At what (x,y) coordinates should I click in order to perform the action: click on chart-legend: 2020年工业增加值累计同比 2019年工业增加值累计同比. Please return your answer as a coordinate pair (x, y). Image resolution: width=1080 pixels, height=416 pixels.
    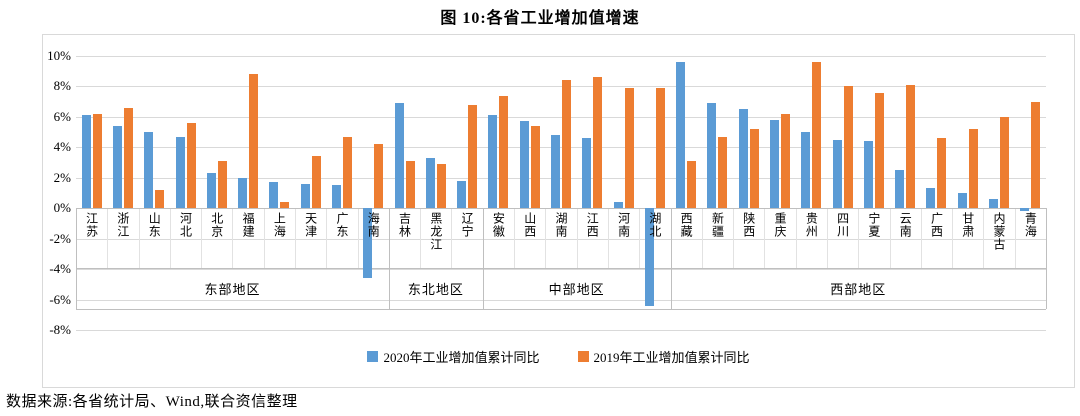
    Looking at the image, I should click on (558, 356).